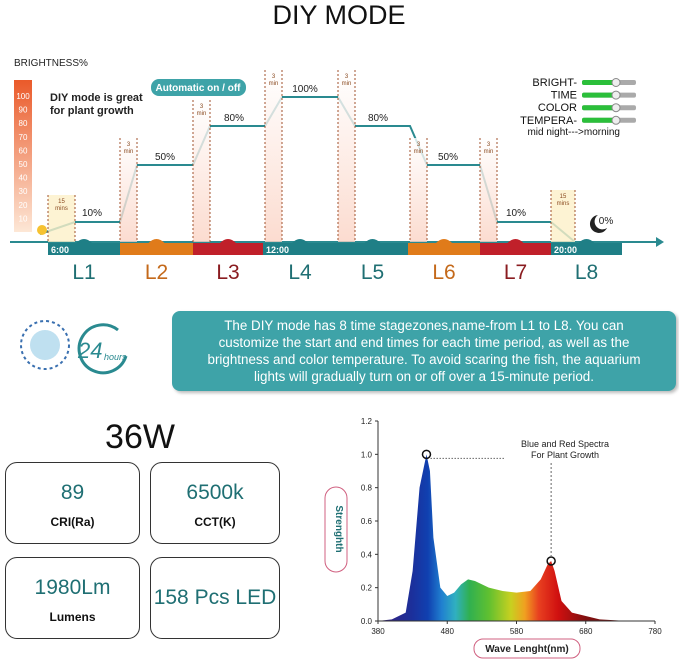 This screenshot has width=679, height=663. I want to click on stage-label: L3, so click(227, 272).